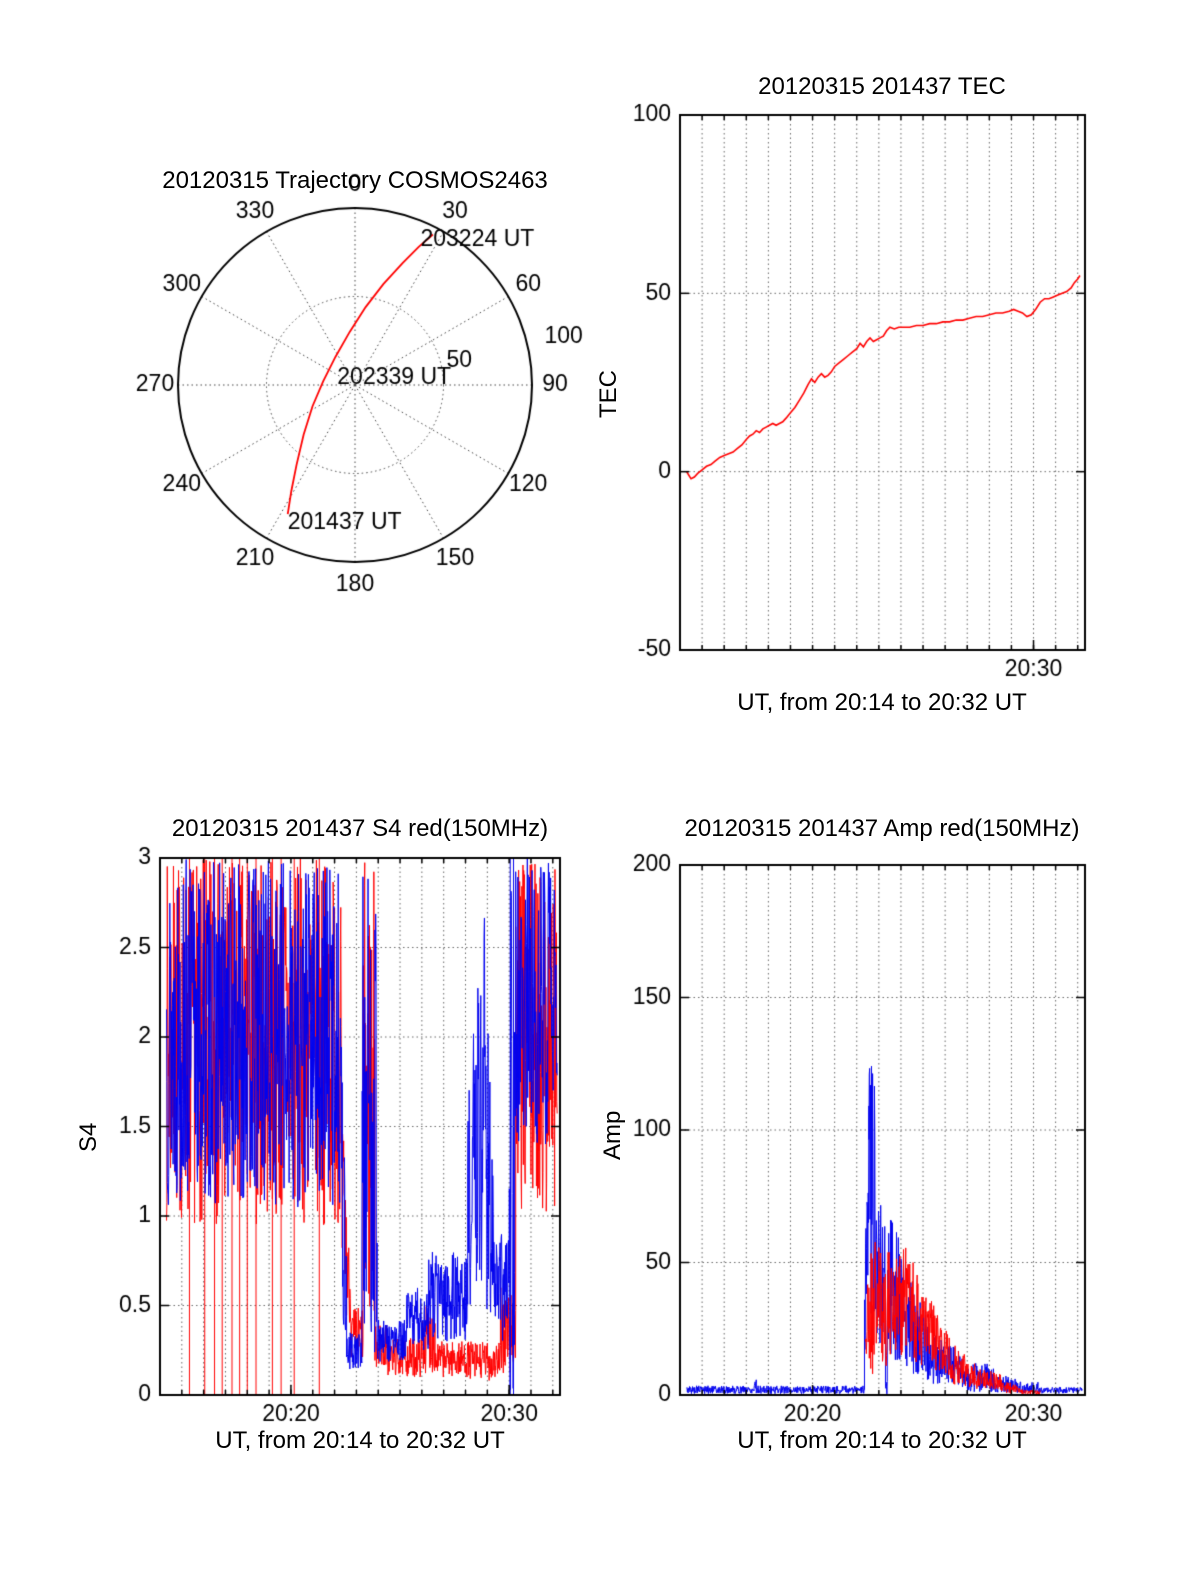 The width and height of the screenshot is (1200, 1575). What do you see at coordinates (360, 390) in the screenshot?
I see `trajectory-plot-canvas` at bounding box center [360, 390].